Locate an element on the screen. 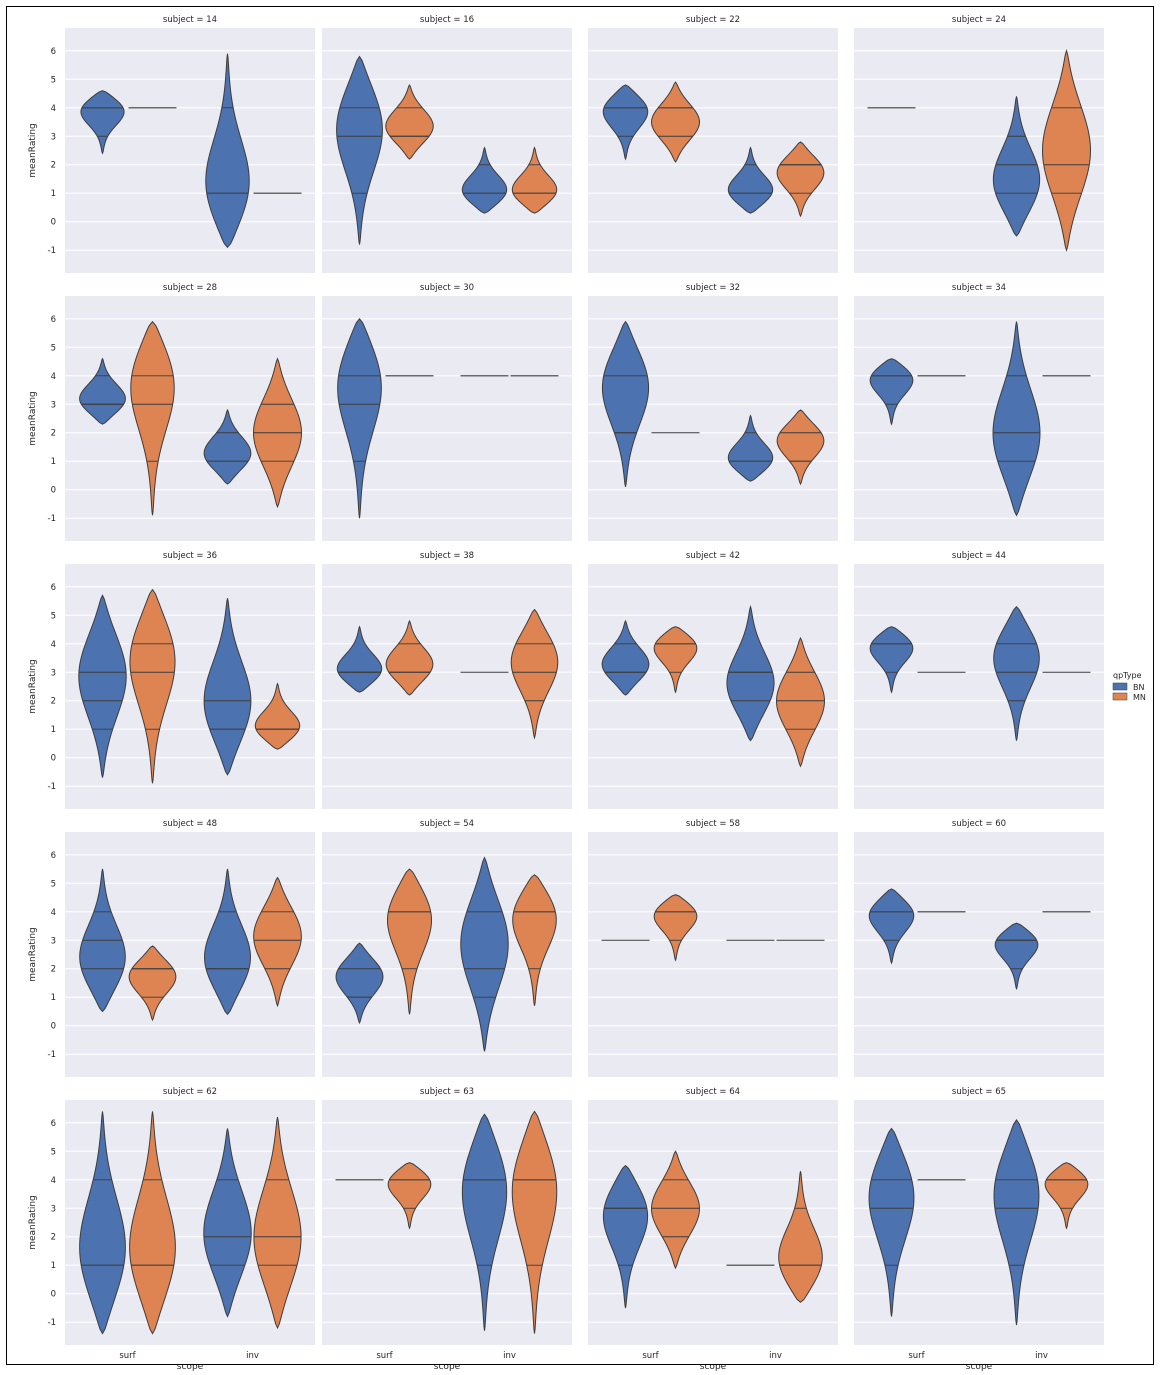 Image resolution: width=1160 pixels, height=1375 pixels. facet-panel: subject = 42 is located at coordinates (713, 680).